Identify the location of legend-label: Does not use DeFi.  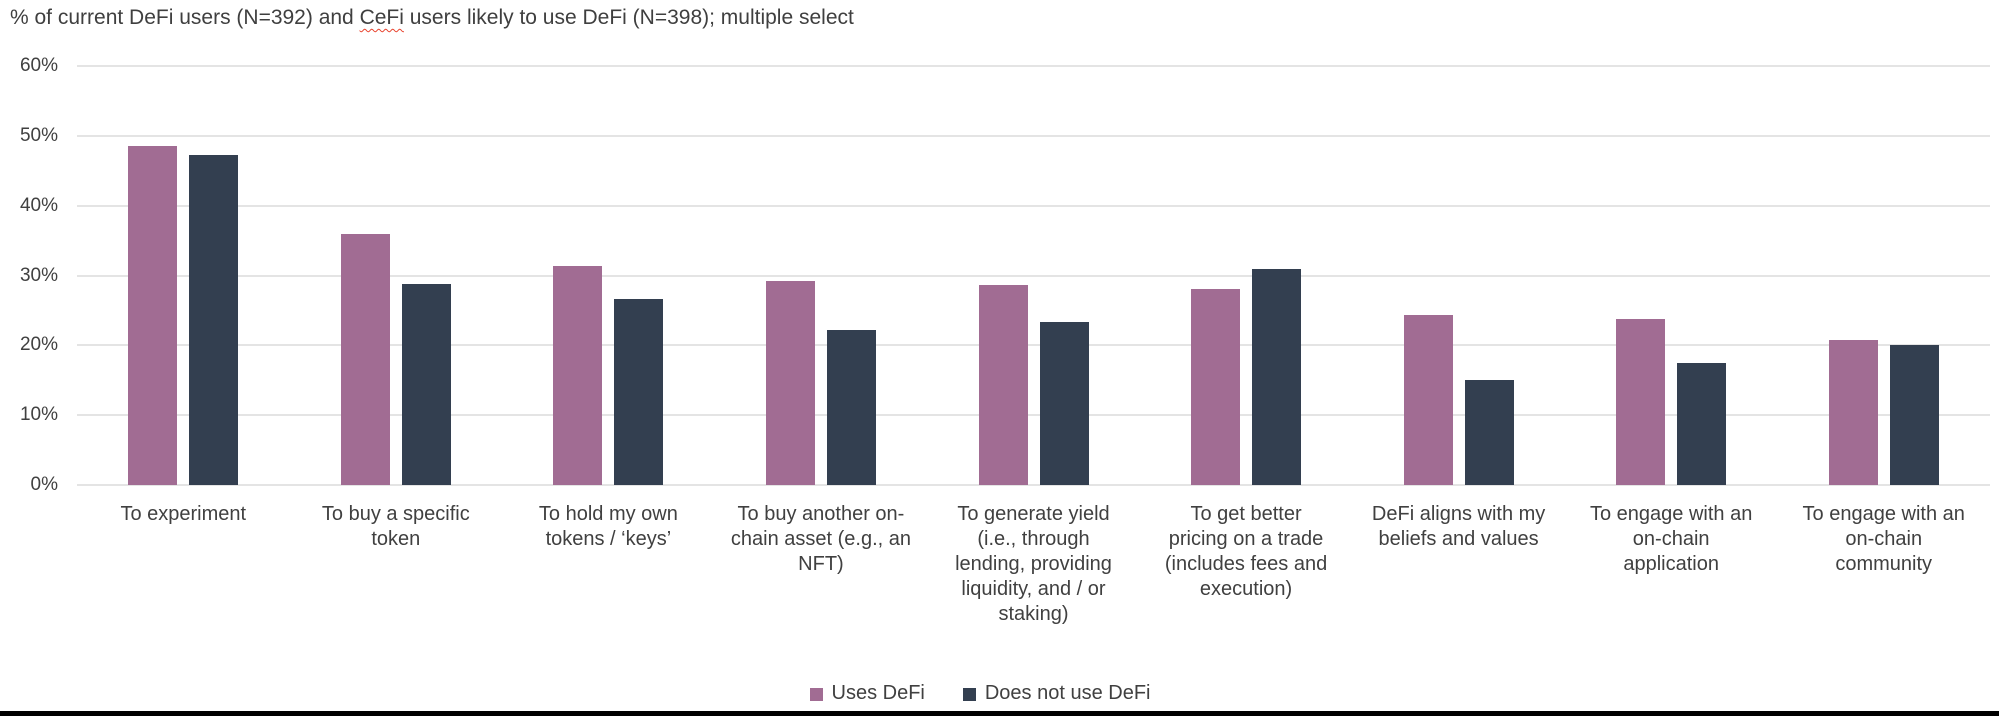
(1067, 693).